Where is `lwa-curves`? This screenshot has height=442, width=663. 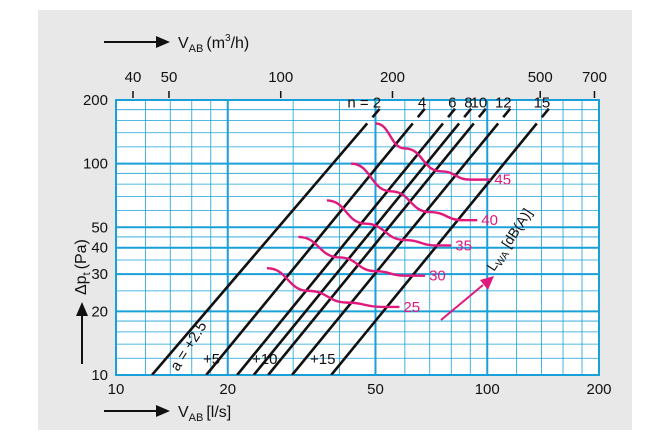
lwa-curves is located at coordinates (378, 215).